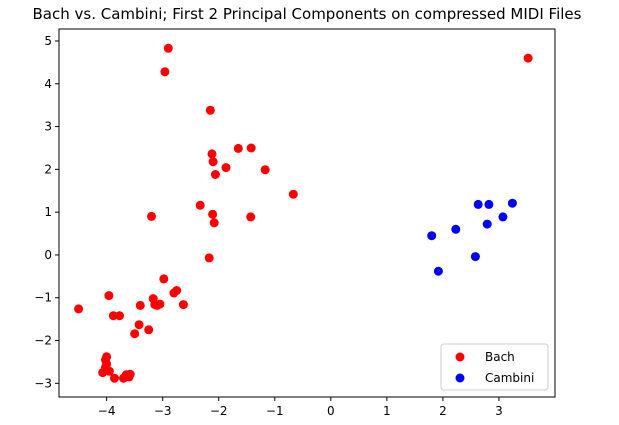 This screenshot has height=425, width=619. What do you see at coordinates (48, 84) in the screenshot?
I see `y-tick-label: 4` at bounding box center [48, 84].